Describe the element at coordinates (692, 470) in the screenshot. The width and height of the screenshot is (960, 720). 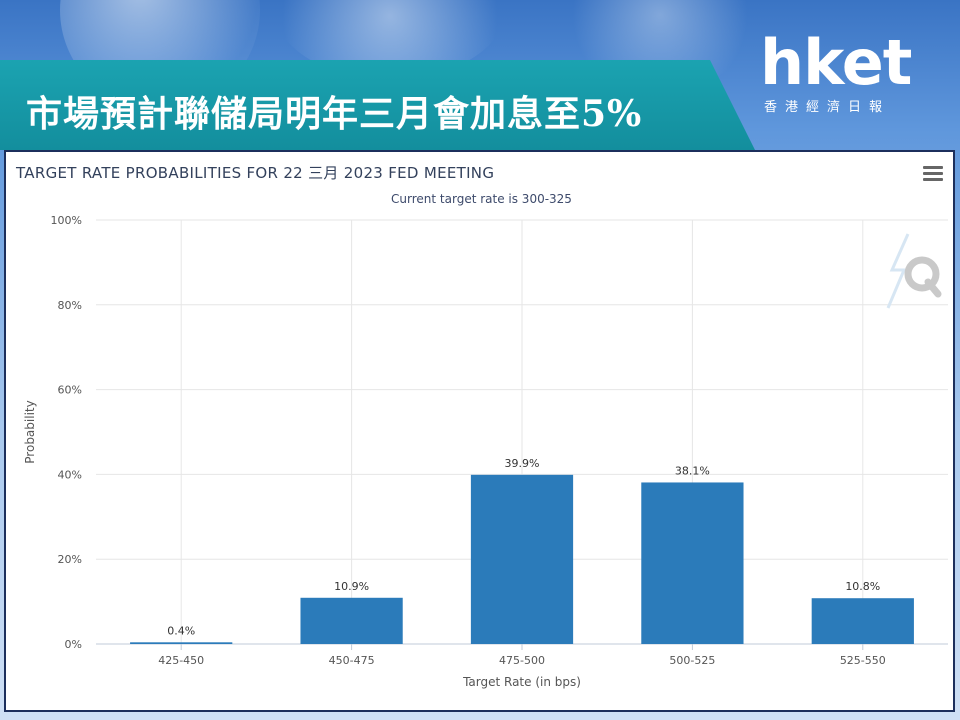
I see `data-label: 38.1%` at that location.